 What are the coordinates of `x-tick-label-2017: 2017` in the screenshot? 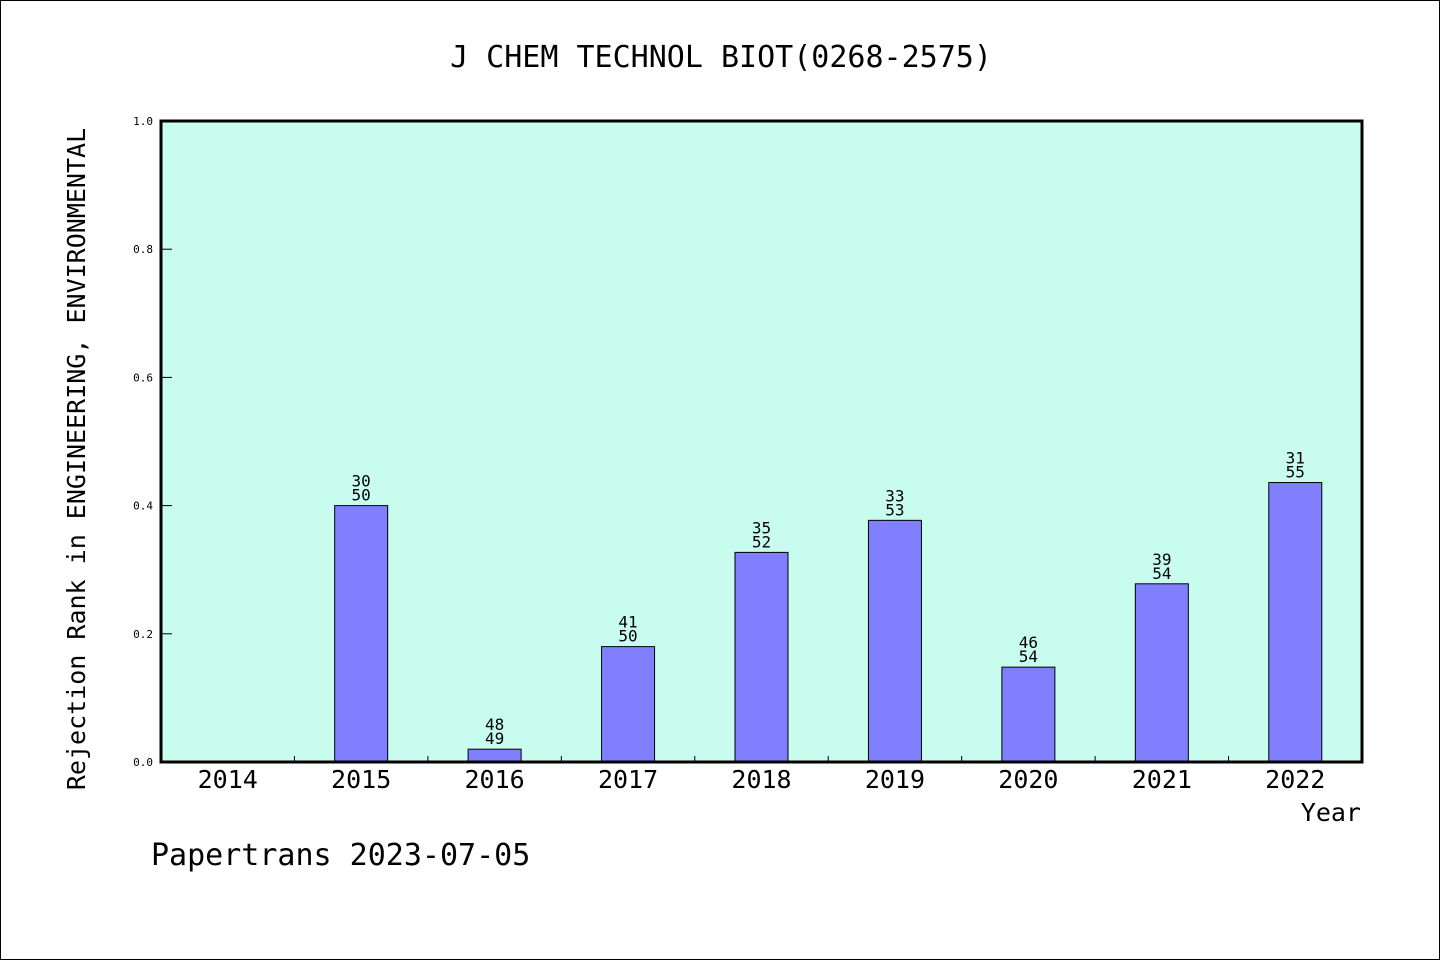 It's located at (628, 779).